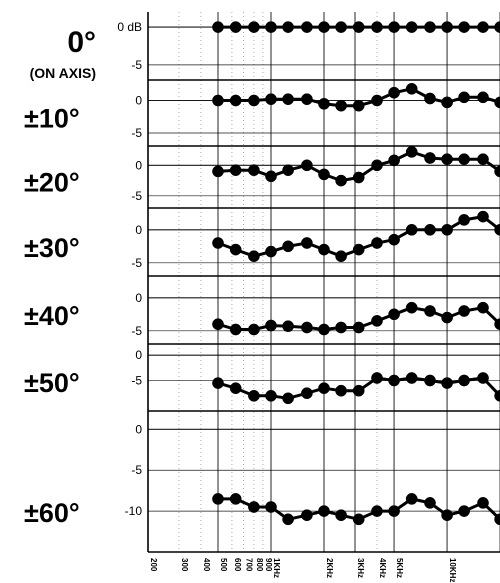  I want to click on series-label: ±30°, so click(52, 248).